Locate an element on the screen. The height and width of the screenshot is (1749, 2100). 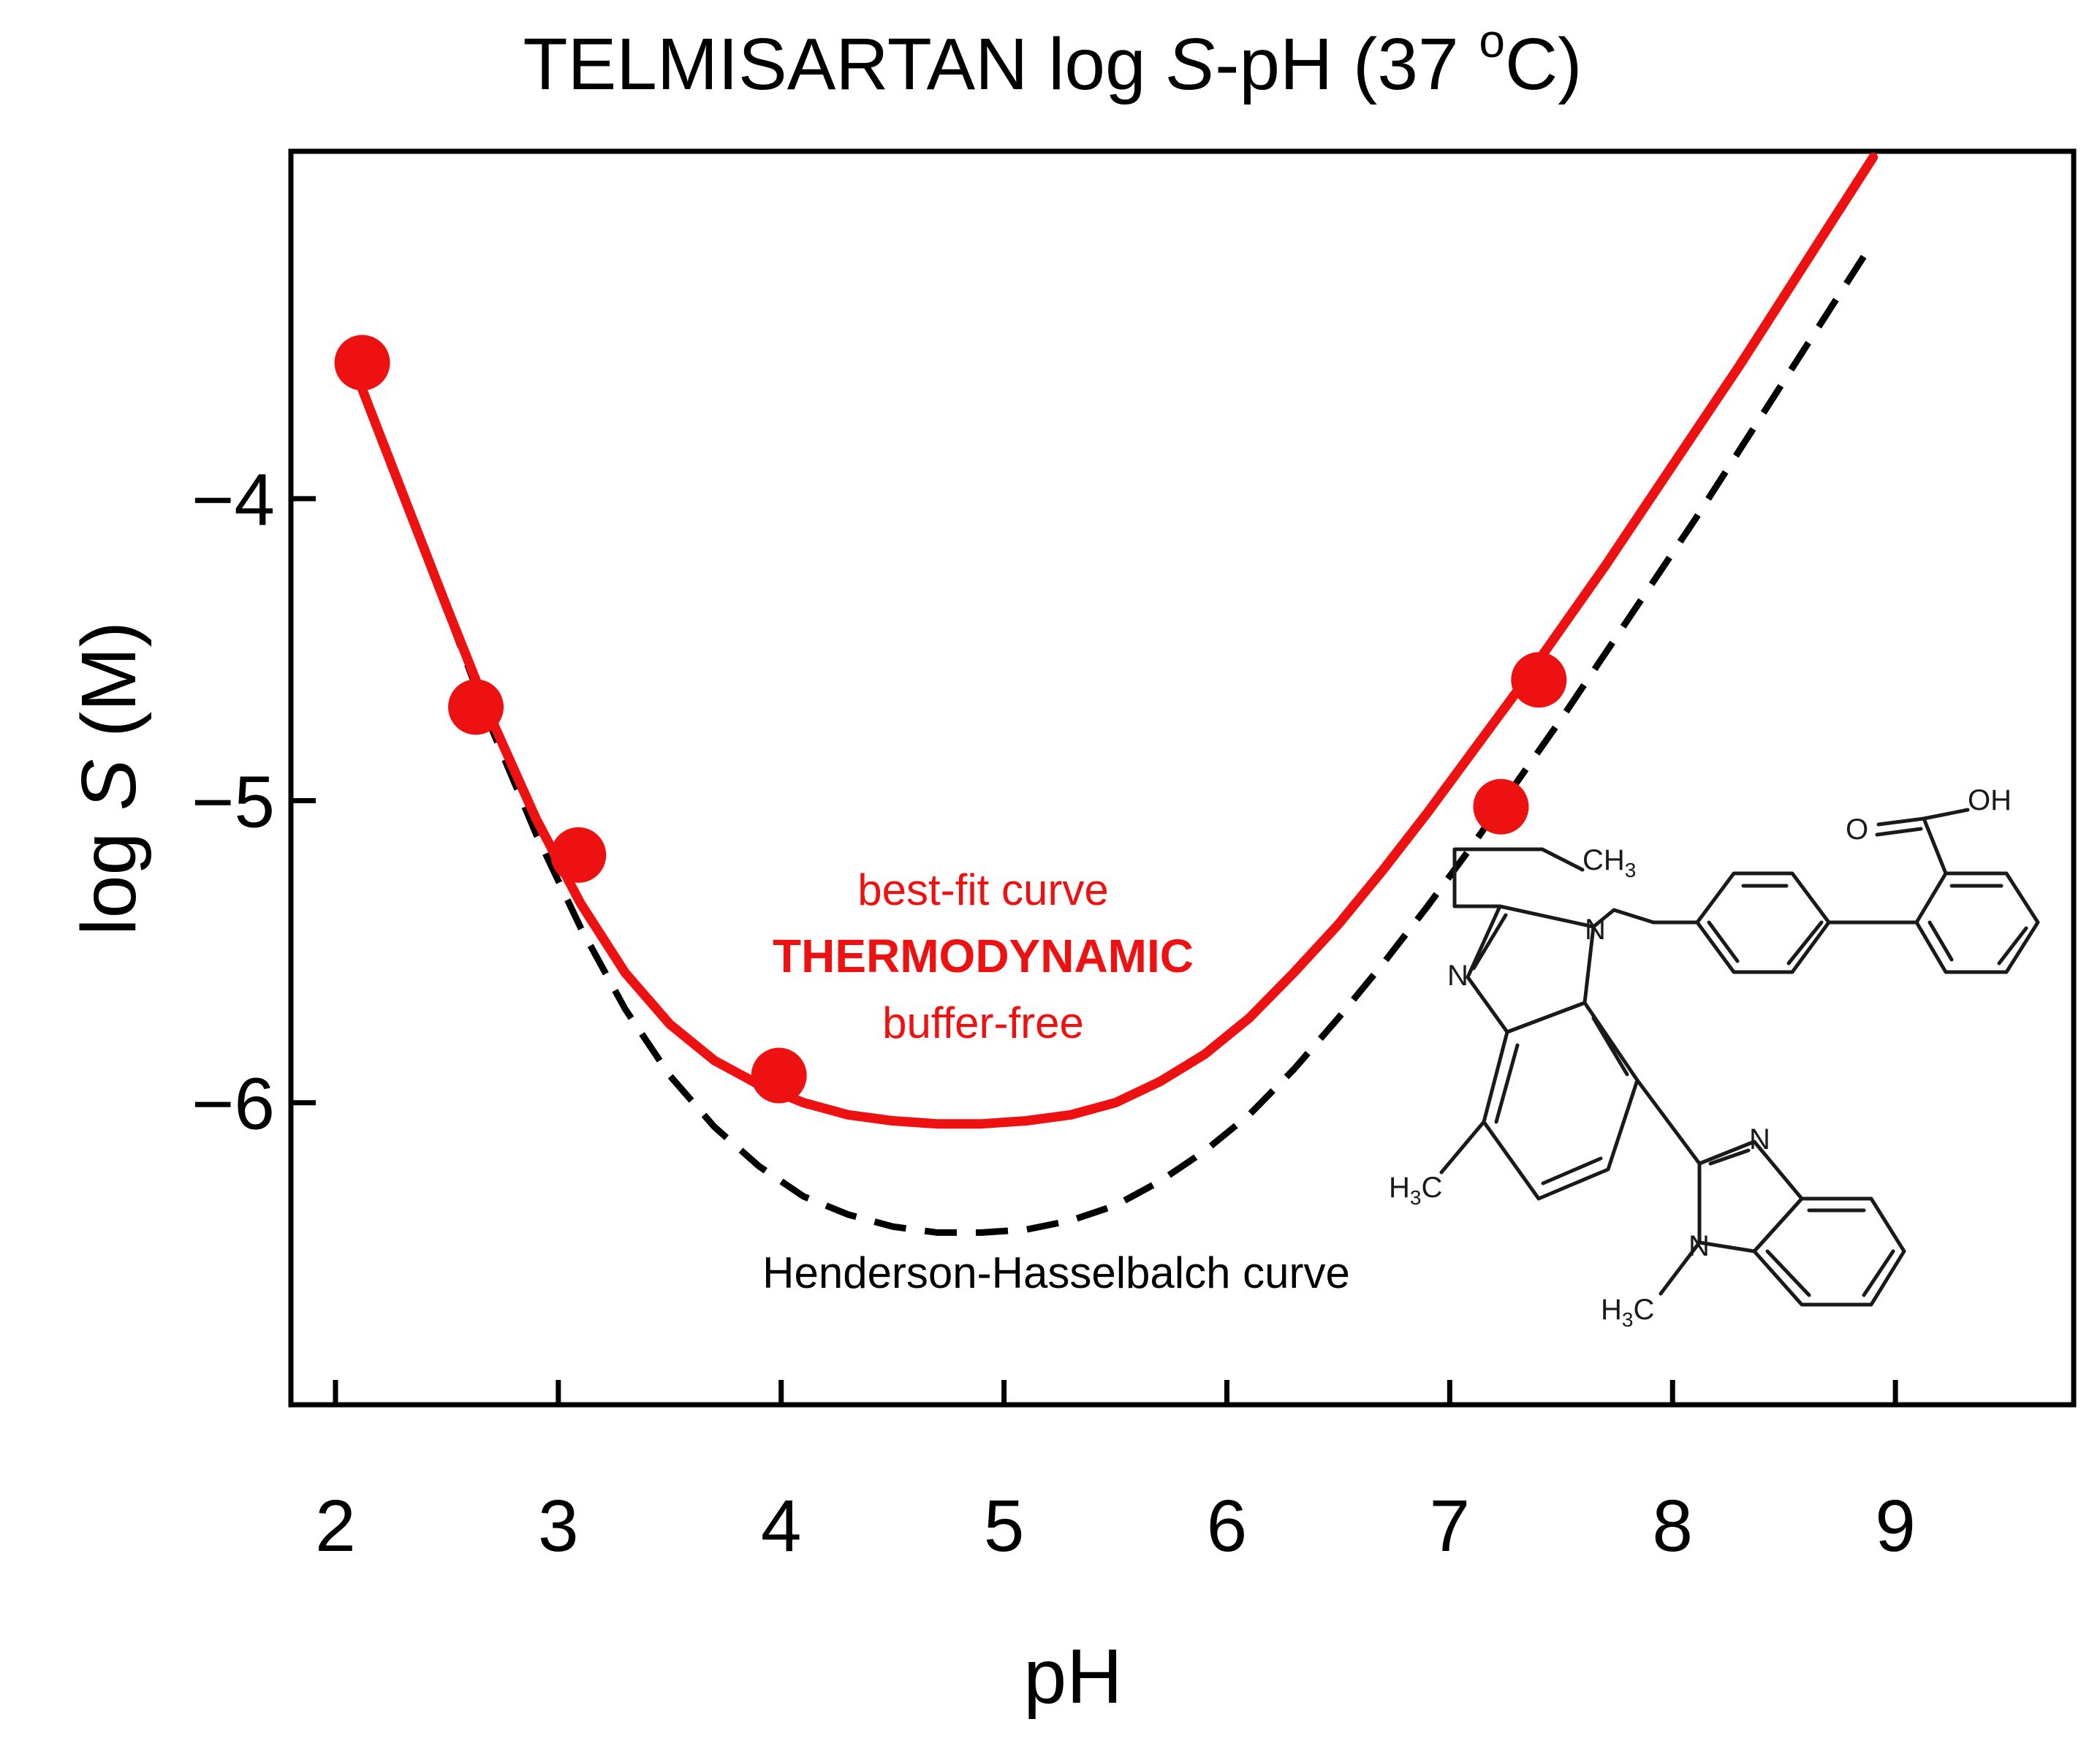
oh-label: OH is located at coordinates (1990, 800).